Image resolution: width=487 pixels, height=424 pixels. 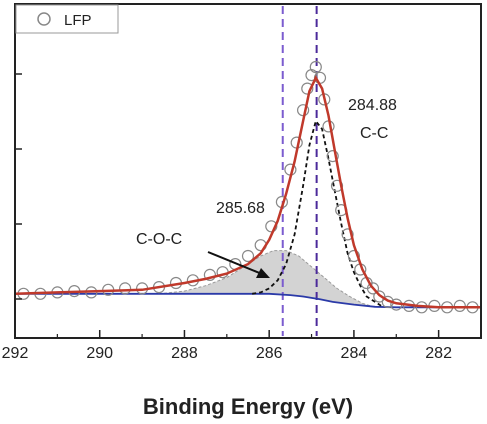 What do you see at coordinates (184, 353) in the screenshot?
I see `x-tick-label: 288` at bounding box center [184, 353].